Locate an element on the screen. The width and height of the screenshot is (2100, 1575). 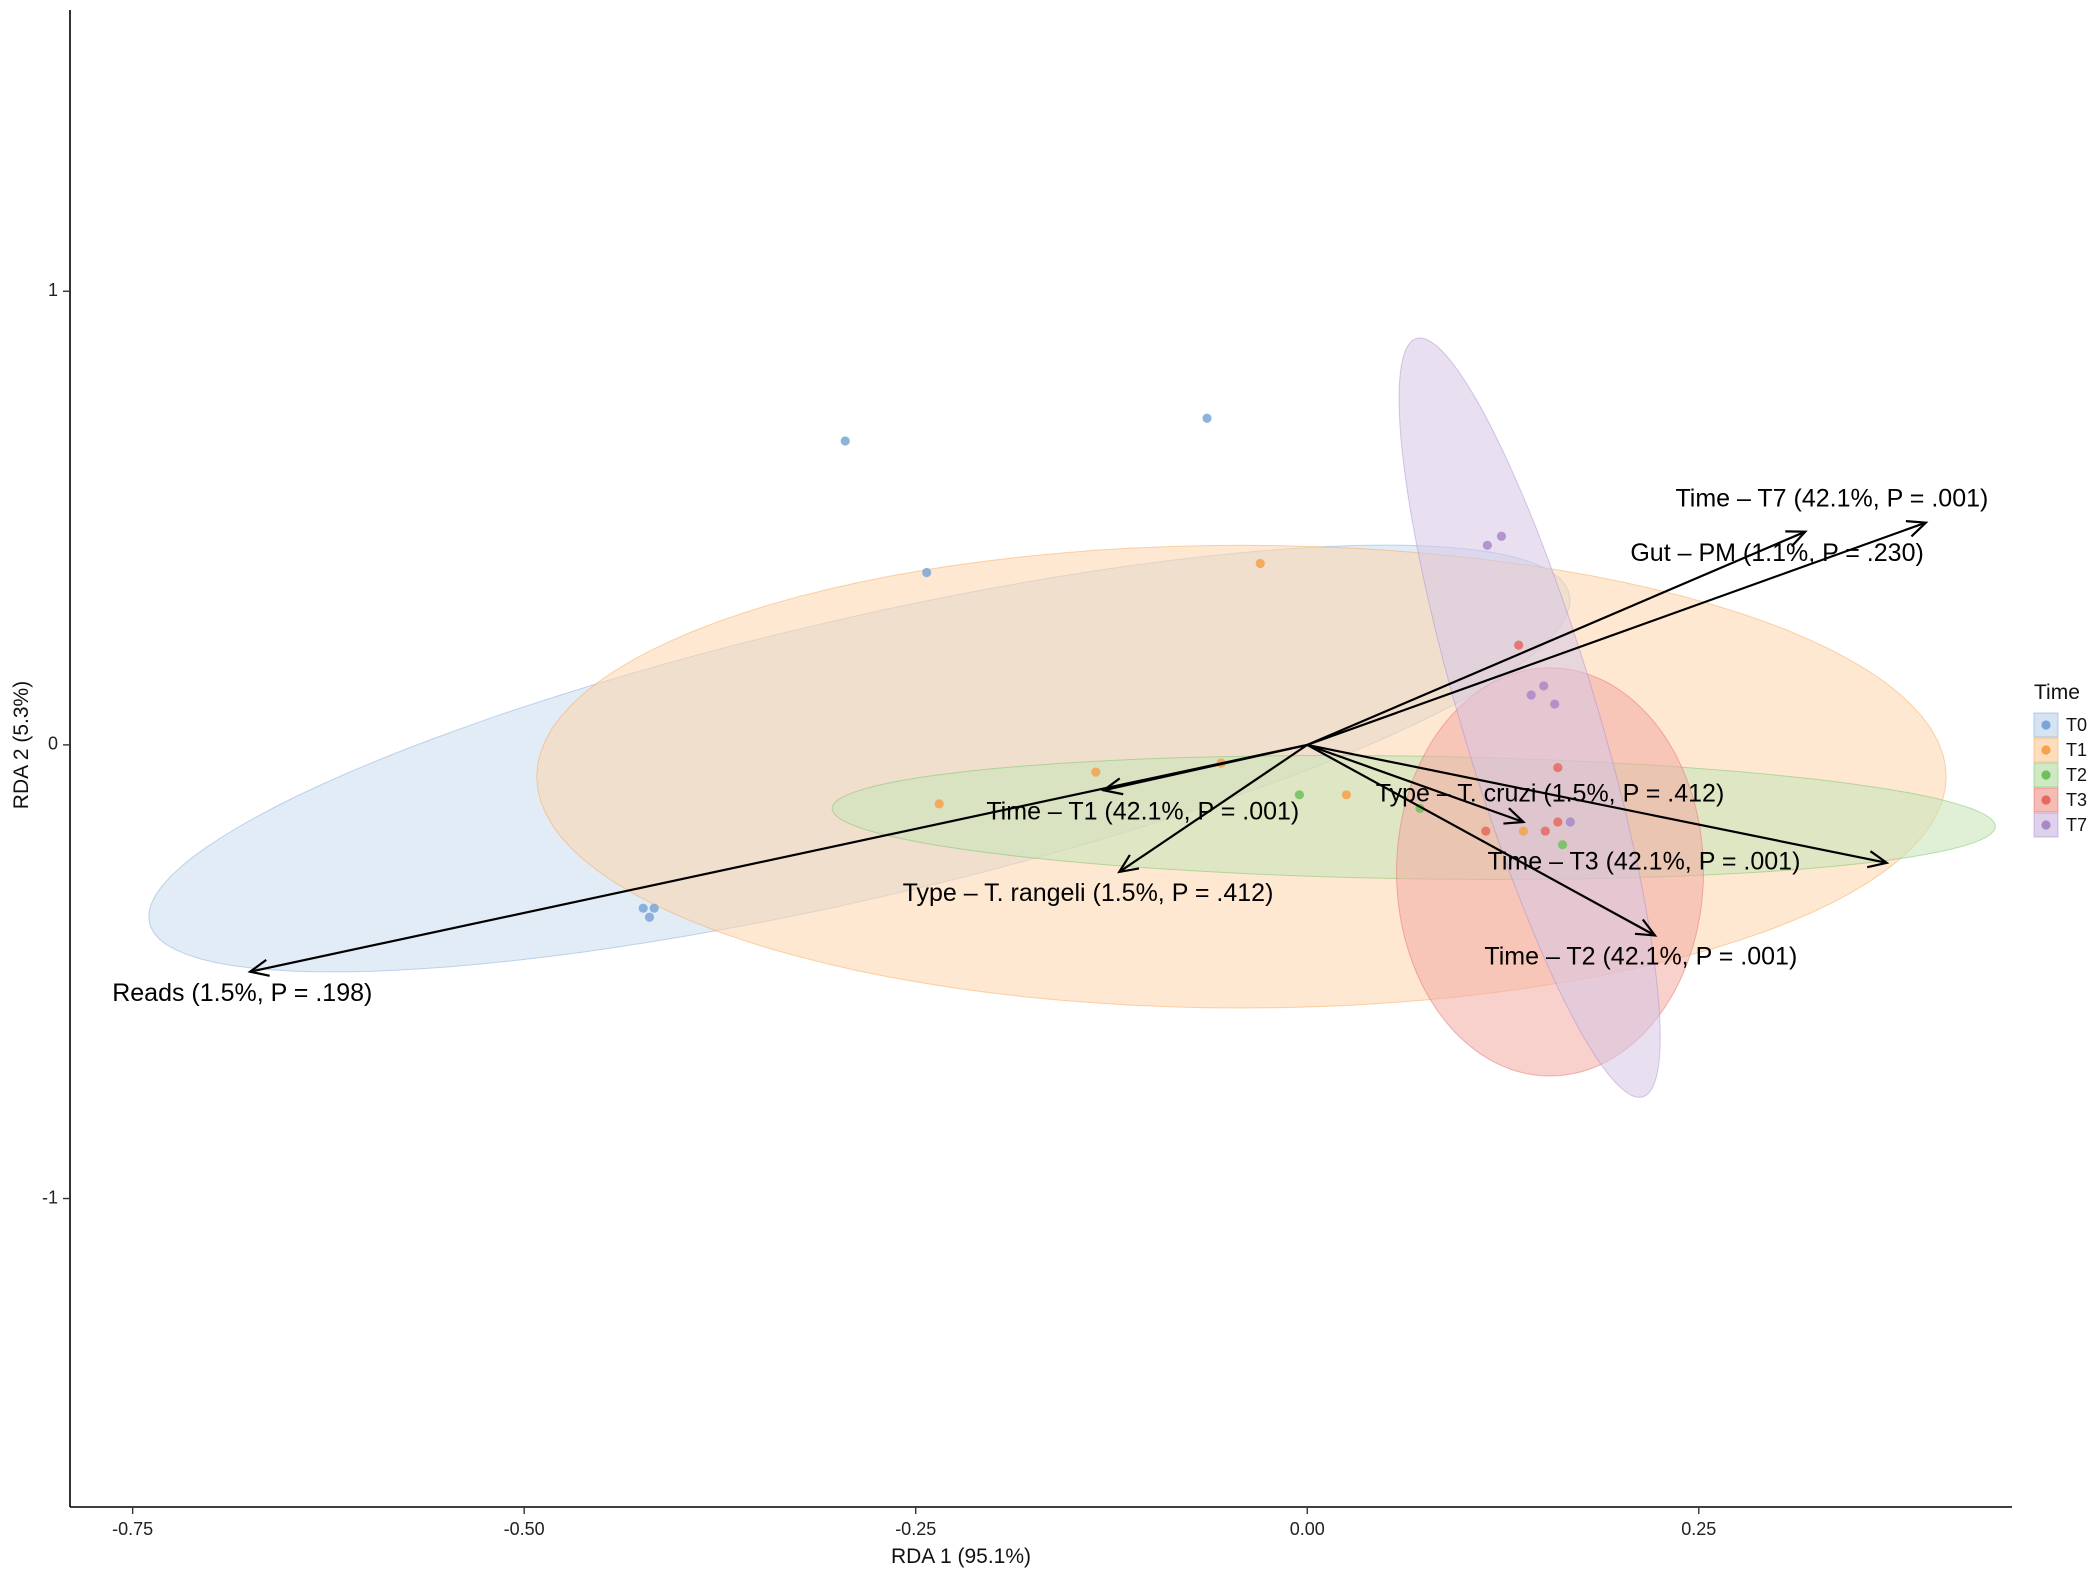
biplot-arrow-2: Gut – PM (1.1%, P = .230) is located at coordinates (1617, 633).